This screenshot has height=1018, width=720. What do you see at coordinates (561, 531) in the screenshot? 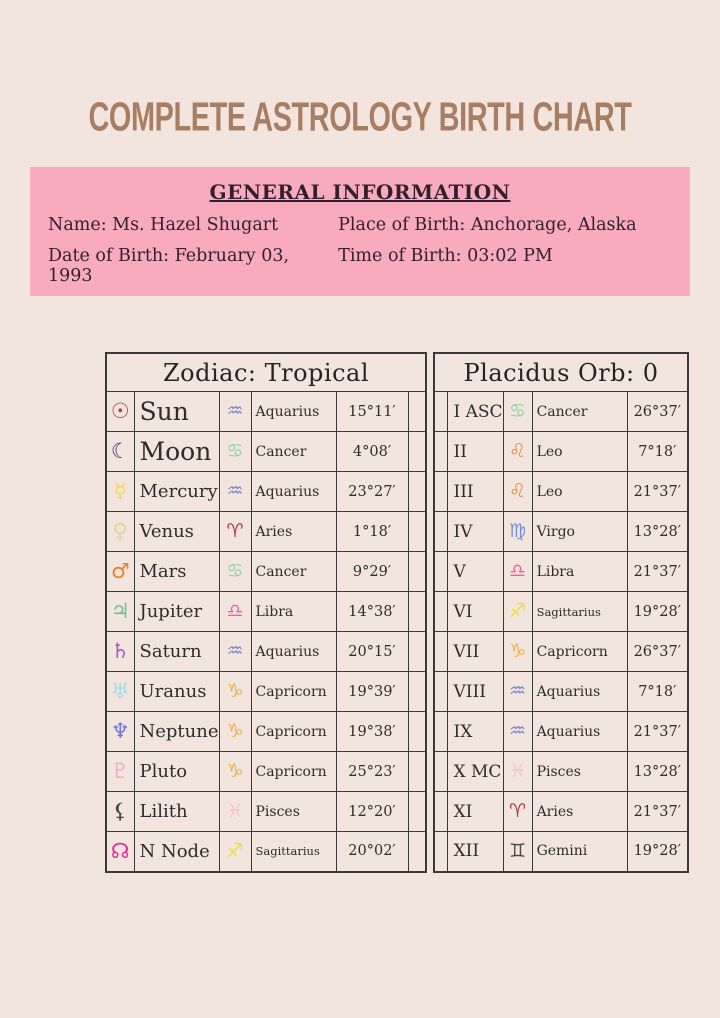
I see `house-row: IV ♍ Virgo 13°28′` at bounding box center [561, 531].